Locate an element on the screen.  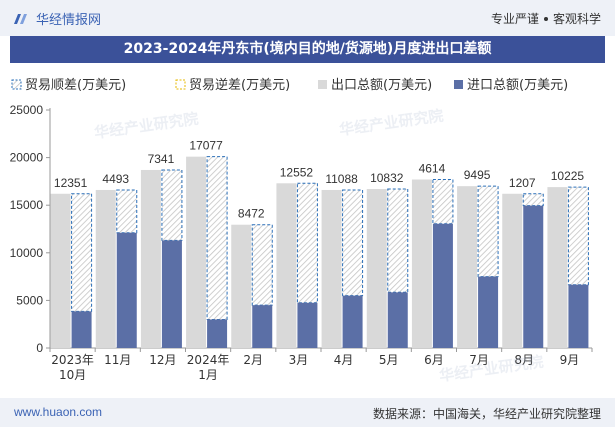
legend-swatch-import is located at coordinates (458, 84).